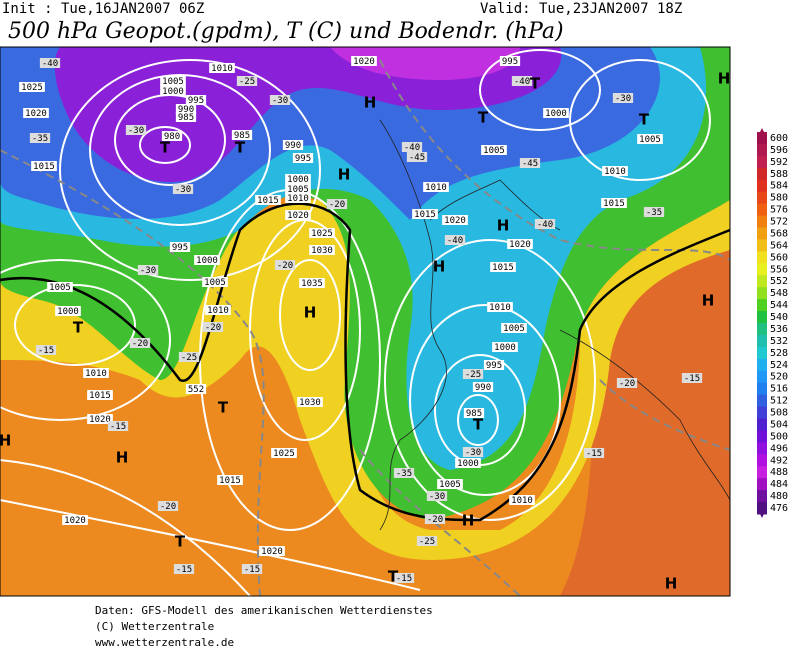 The image size is (790, 648). Describe the element at coordinates (779, 210) in the screenshot. I see `colorbar-label: 576` at that location.